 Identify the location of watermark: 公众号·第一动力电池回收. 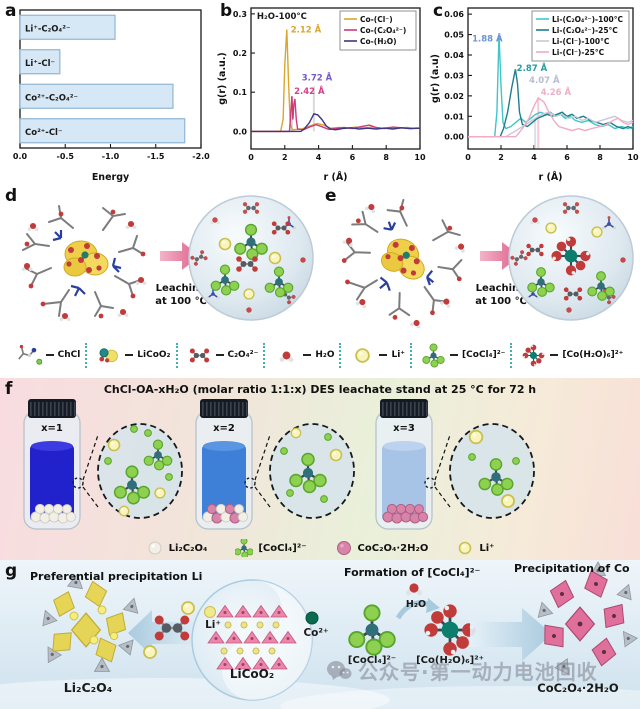
(462, 670).